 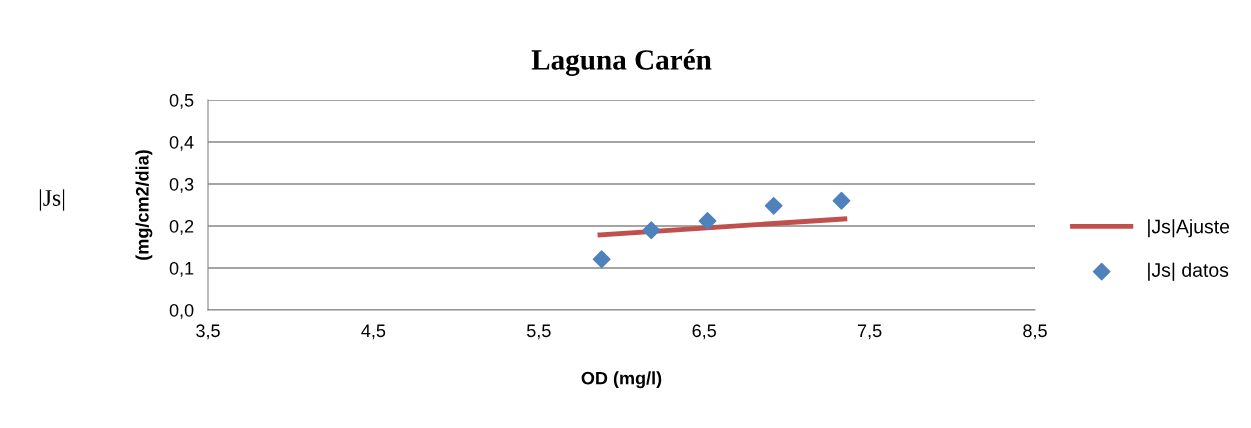 I want to click on text: |Js|, so click(x=52, y=200).